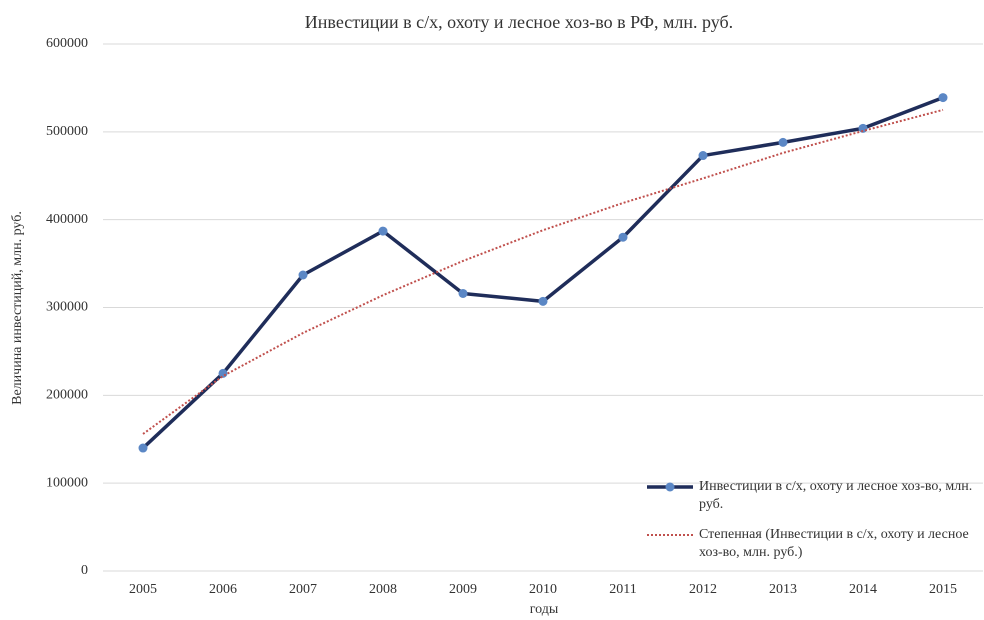 The image size is (984, 620). Describe the element at coordinates (67, 307) in the screenshot. I see `y-tick-label: 300000` at that location.